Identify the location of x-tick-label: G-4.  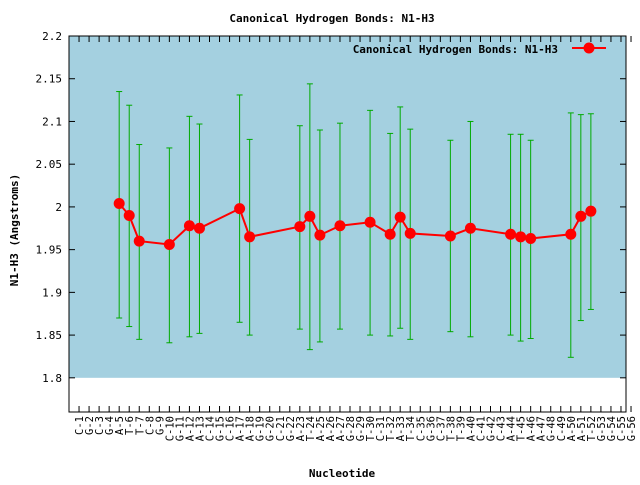
(110, 425).